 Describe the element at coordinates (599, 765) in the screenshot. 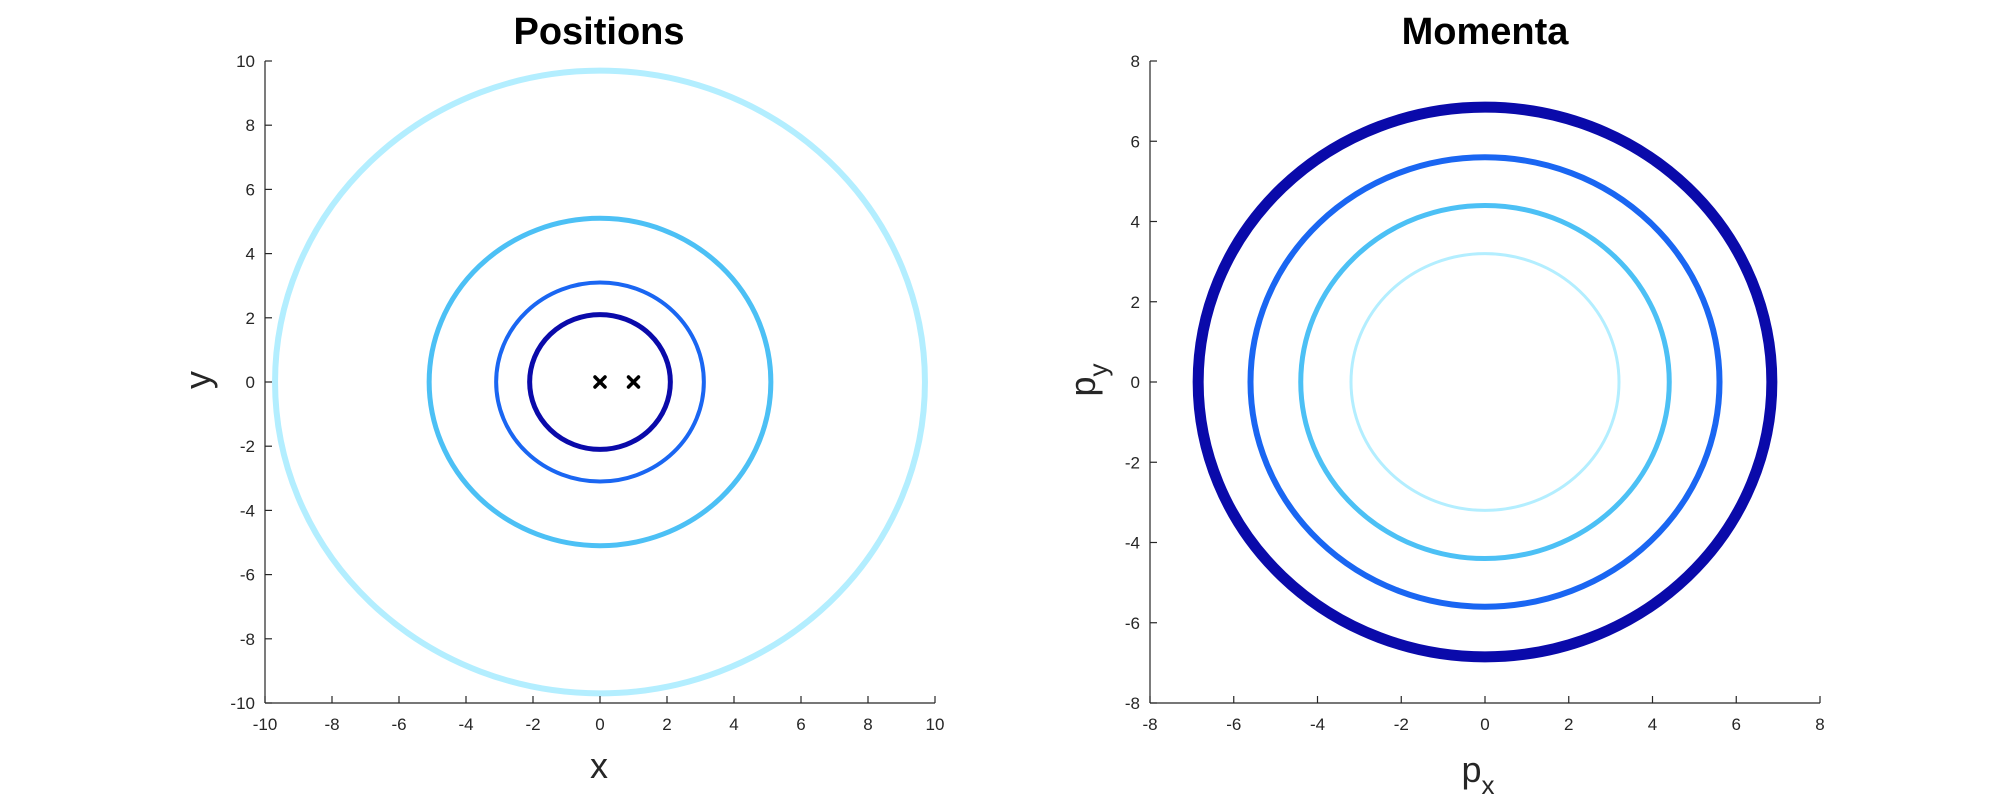

I see `positions-x-label: x` at that location.